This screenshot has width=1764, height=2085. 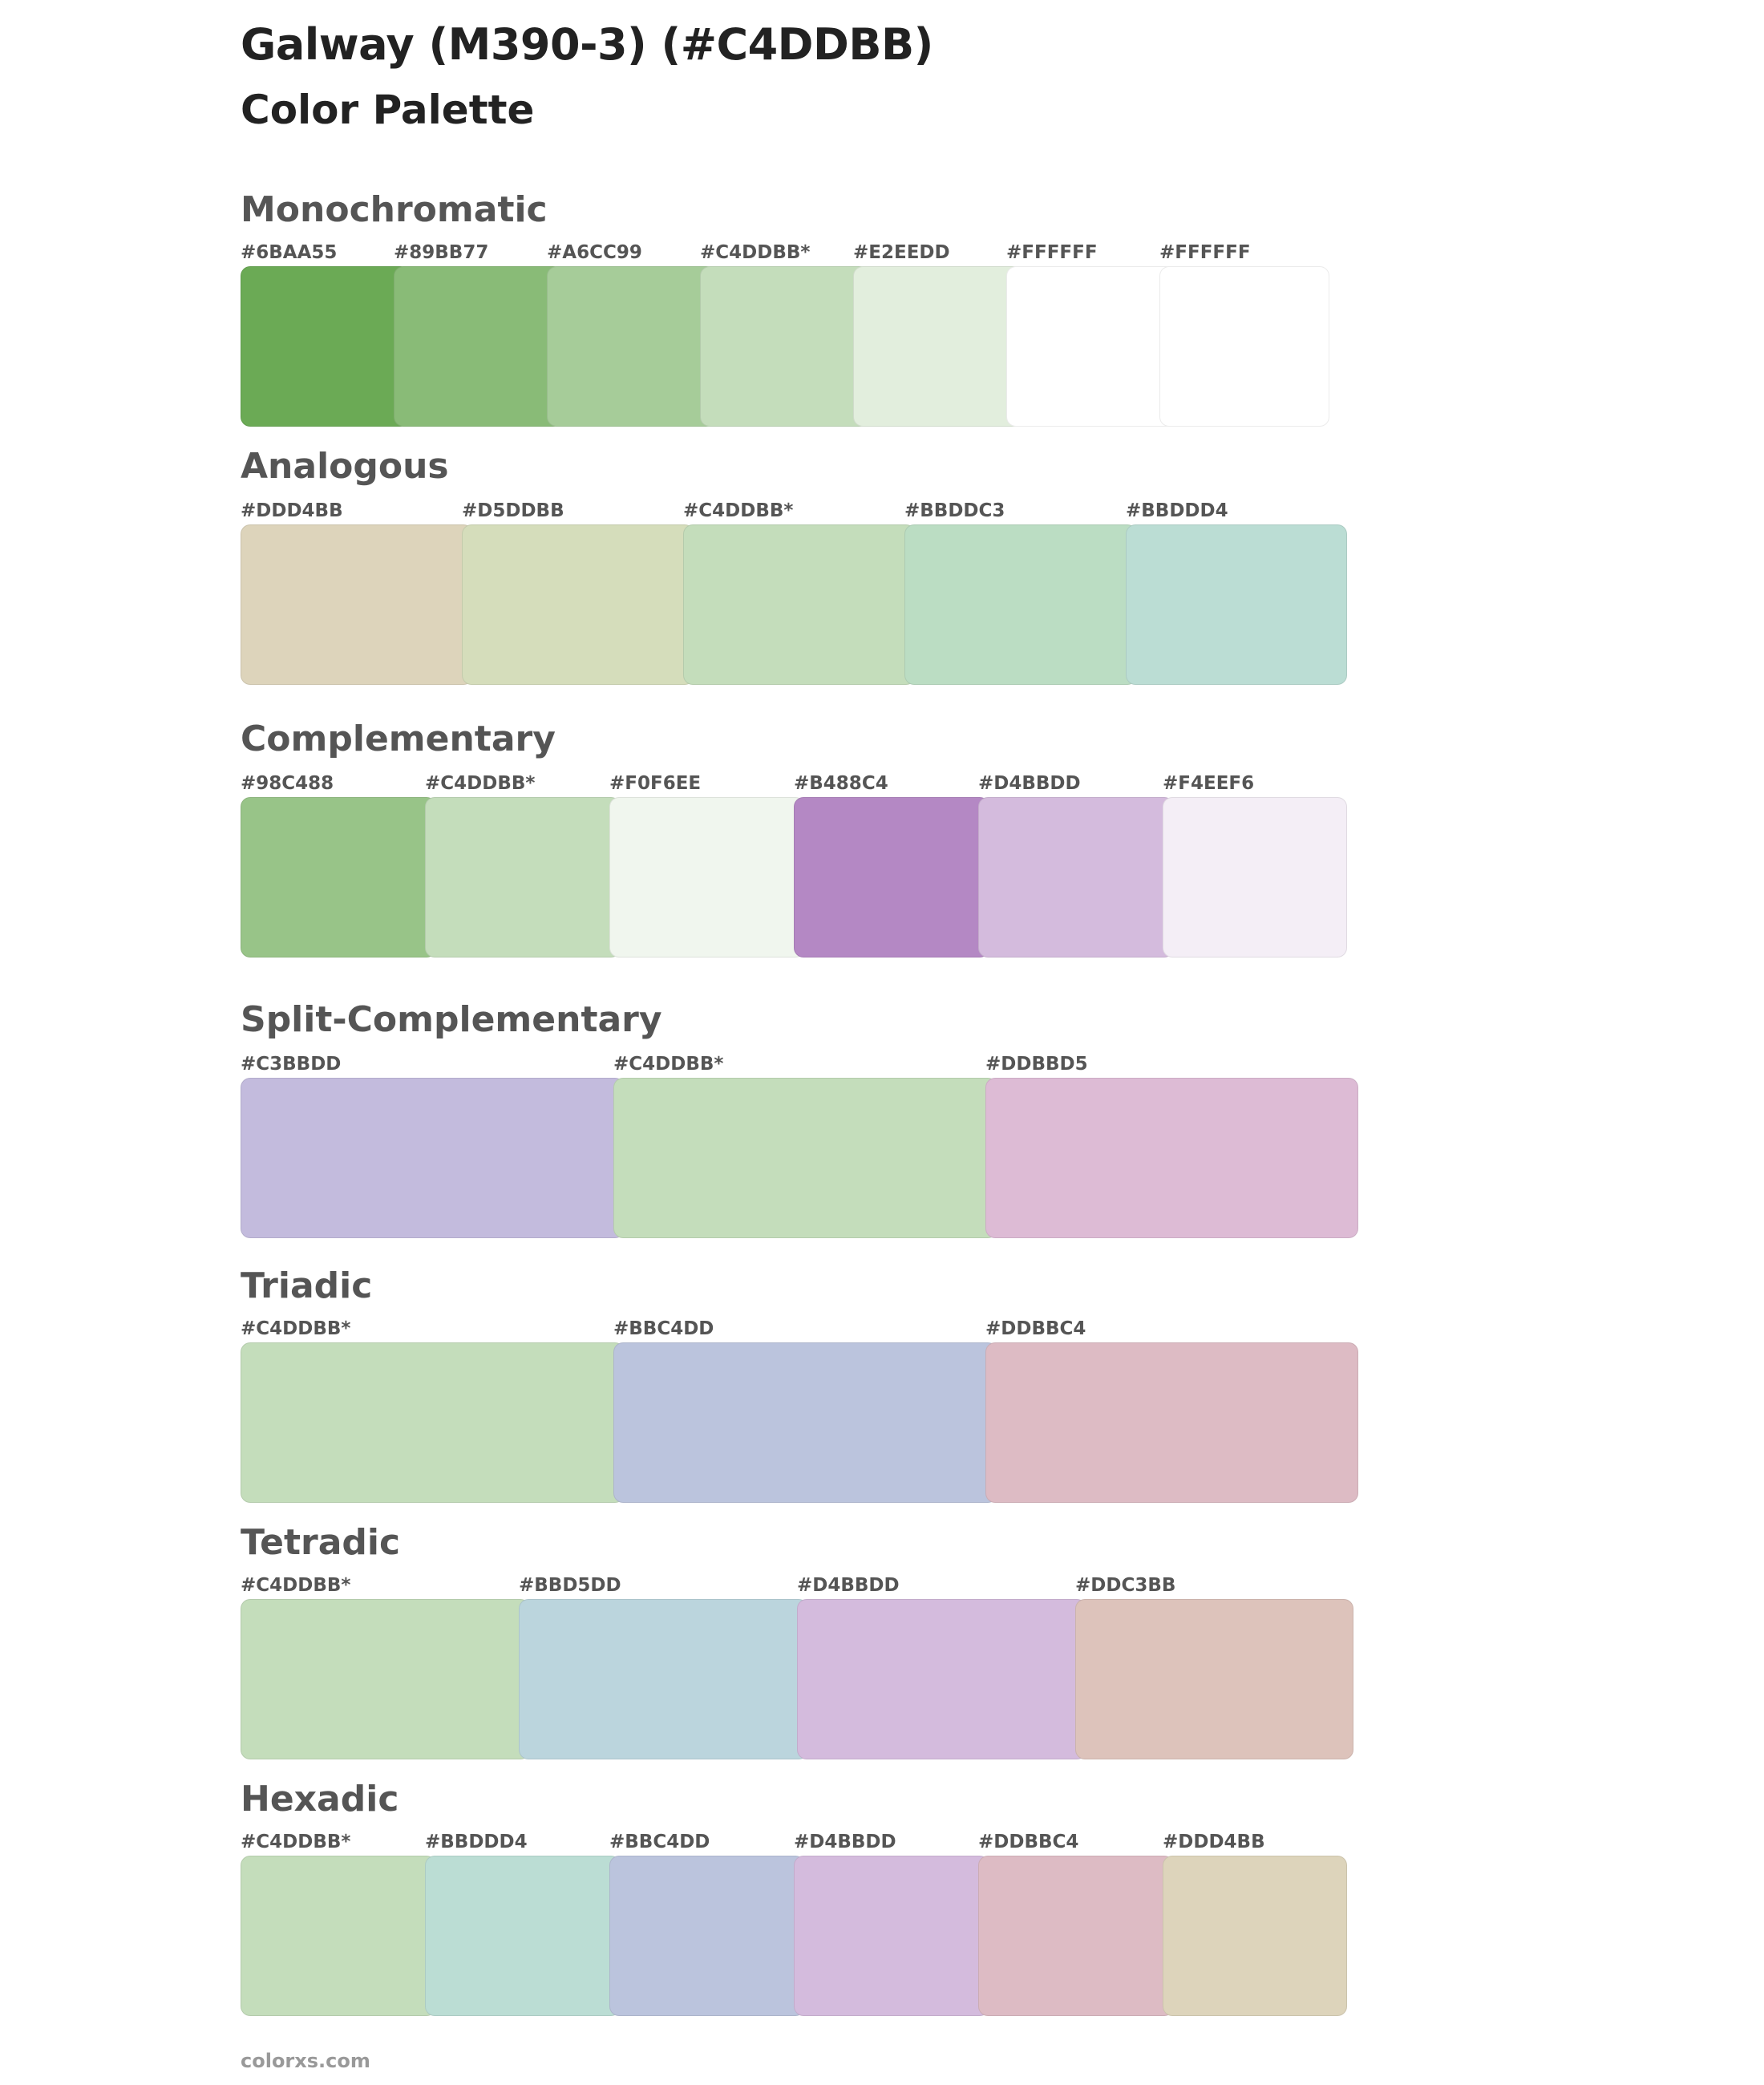 I want to click on swatch: #E2EEDD, so click(x=938, y=334).